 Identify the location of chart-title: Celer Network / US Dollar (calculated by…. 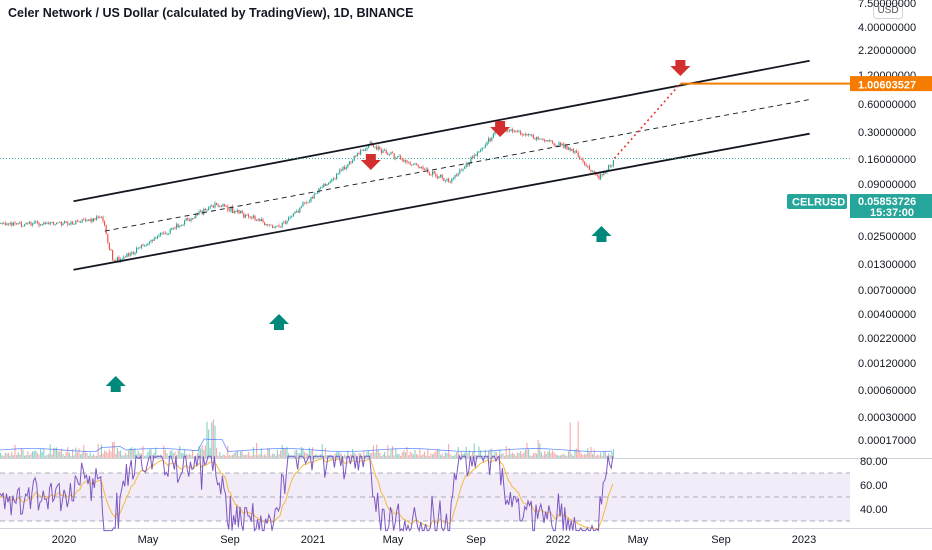
(211, 13).